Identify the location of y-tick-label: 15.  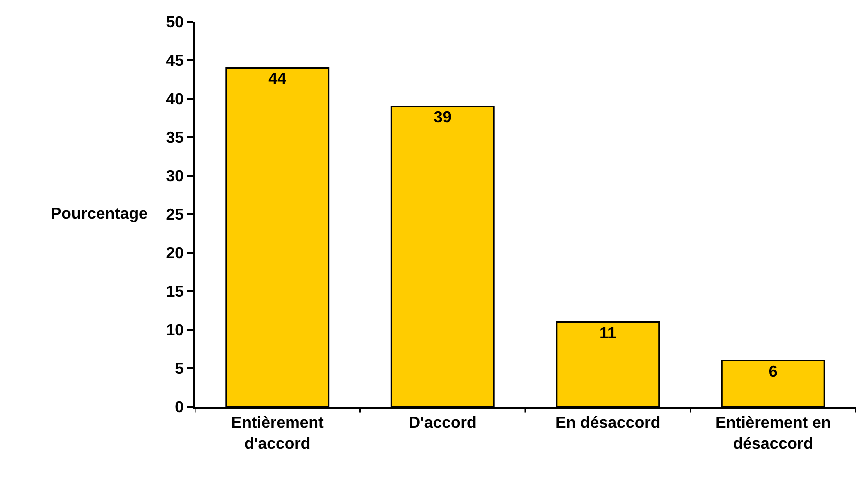
(175, 293).